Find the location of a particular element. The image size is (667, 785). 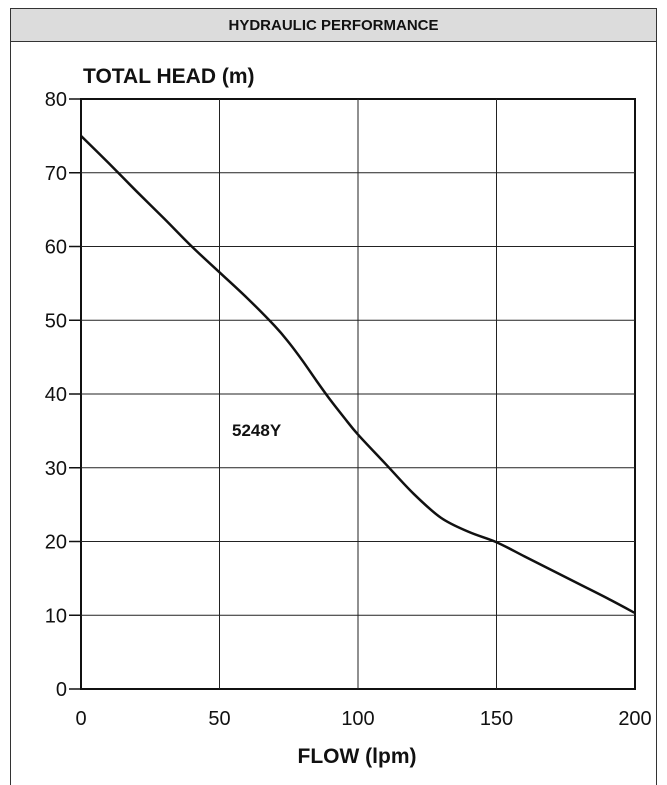

y-tick-label-40: 40 is located at coordinates (56, 395).